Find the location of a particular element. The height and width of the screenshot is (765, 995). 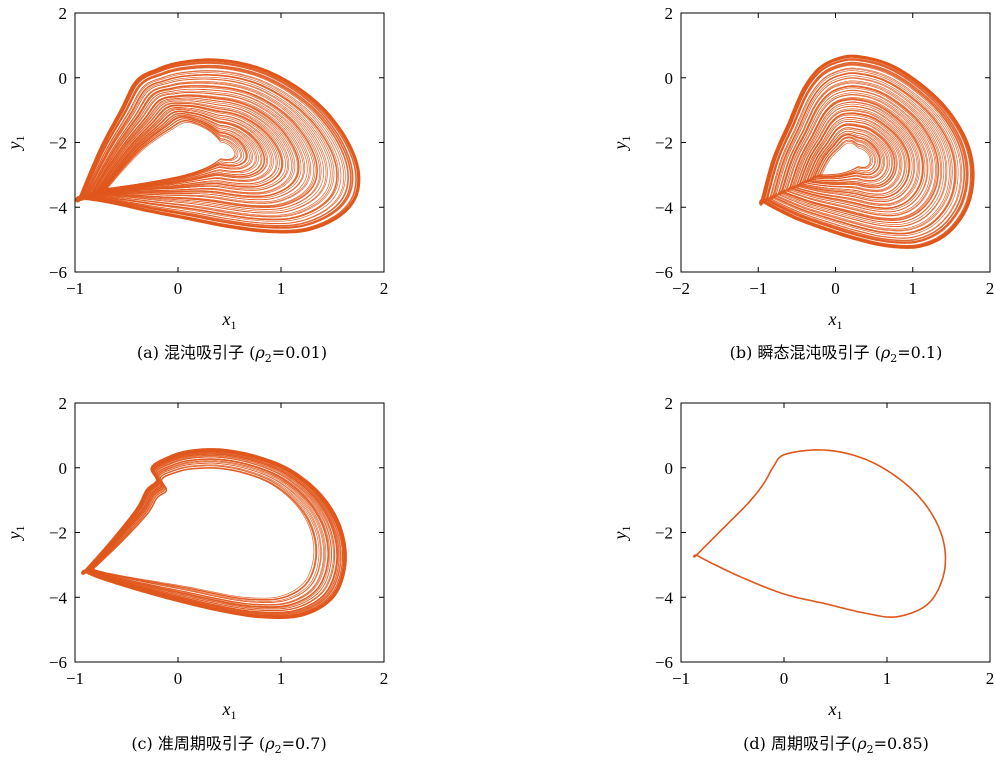

trajectory-c is located at coordinates (213, 533).